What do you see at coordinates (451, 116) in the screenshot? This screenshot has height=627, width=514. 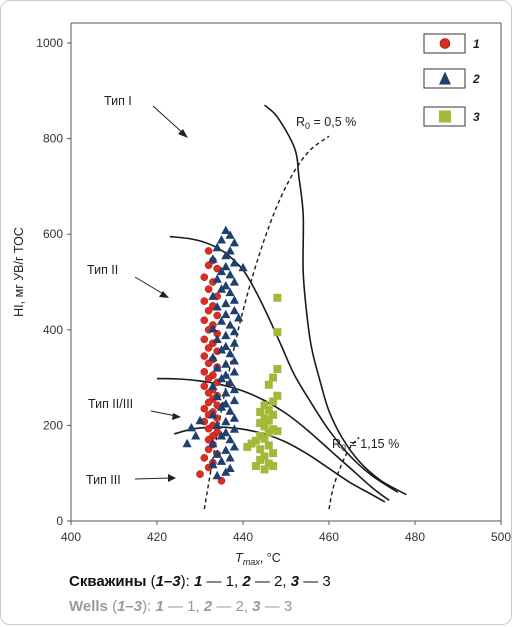 I see `legend-item-3: 3` at bounding box center [451, 116].